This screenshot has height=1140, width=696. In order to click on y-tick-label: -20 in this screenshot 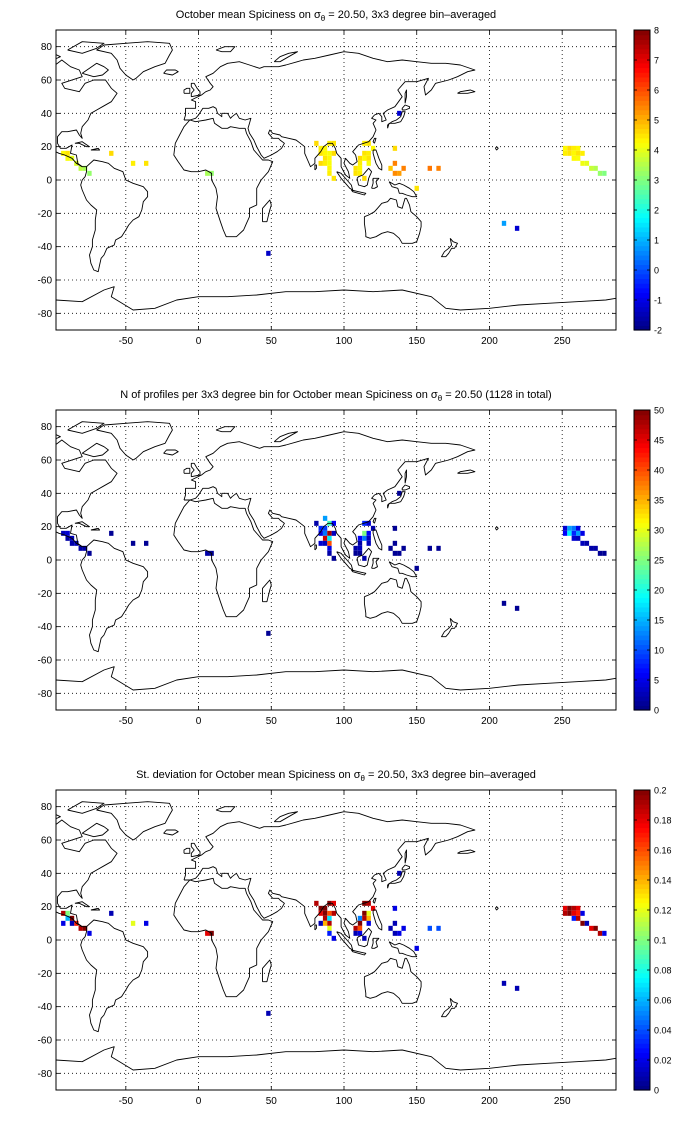, I will do `click(45, 974)`.